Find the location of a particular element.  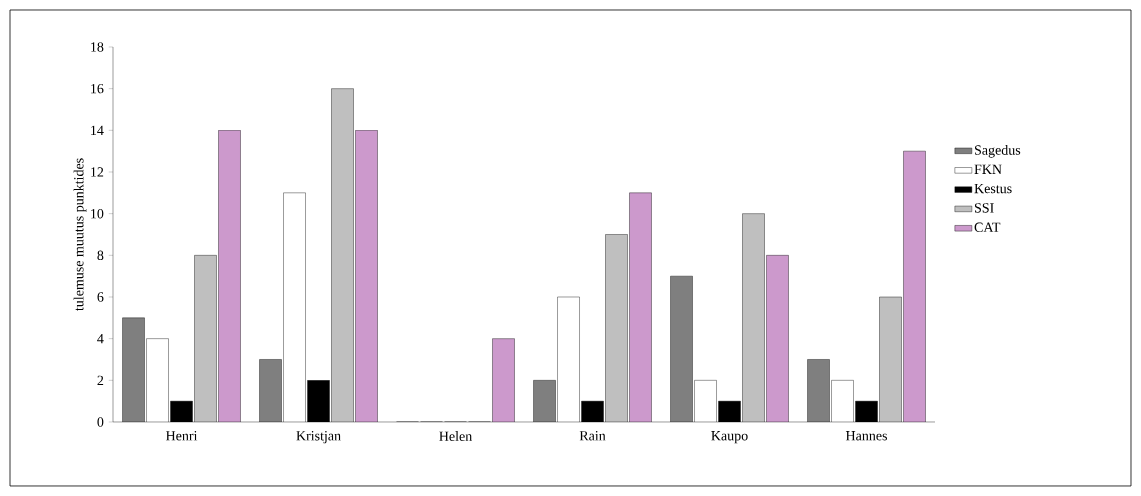

legend-label: FKN is located at coordinates (988, 169).